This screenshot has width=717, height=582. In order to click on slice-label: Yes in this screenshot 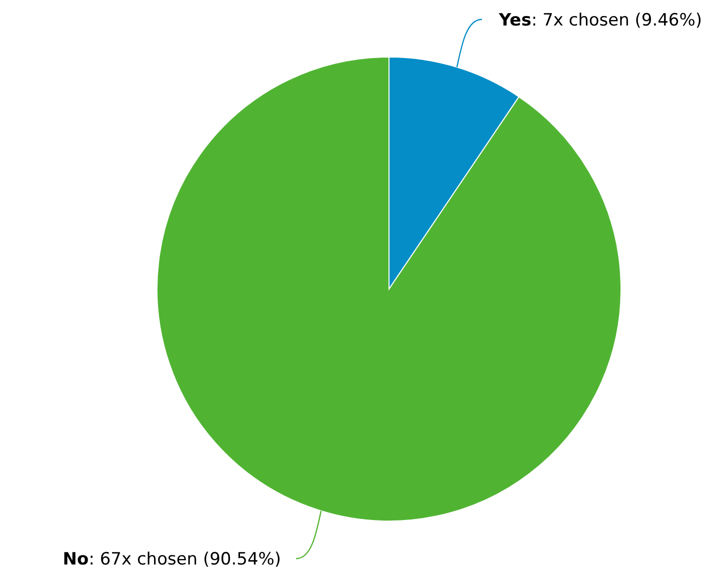, I will do `click(515, 20)`.